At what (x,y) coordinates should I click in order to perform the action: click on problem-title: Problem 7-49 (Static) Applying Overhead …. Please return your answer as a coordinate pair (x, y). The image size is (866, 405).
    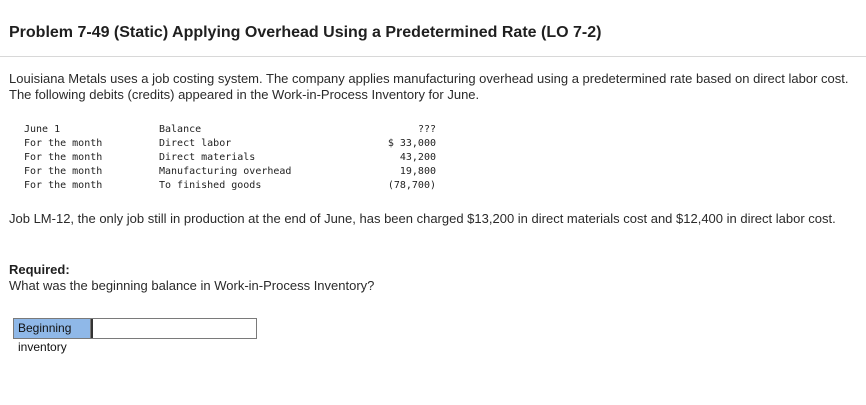
    Looking at the image, I should click on (305, 32).